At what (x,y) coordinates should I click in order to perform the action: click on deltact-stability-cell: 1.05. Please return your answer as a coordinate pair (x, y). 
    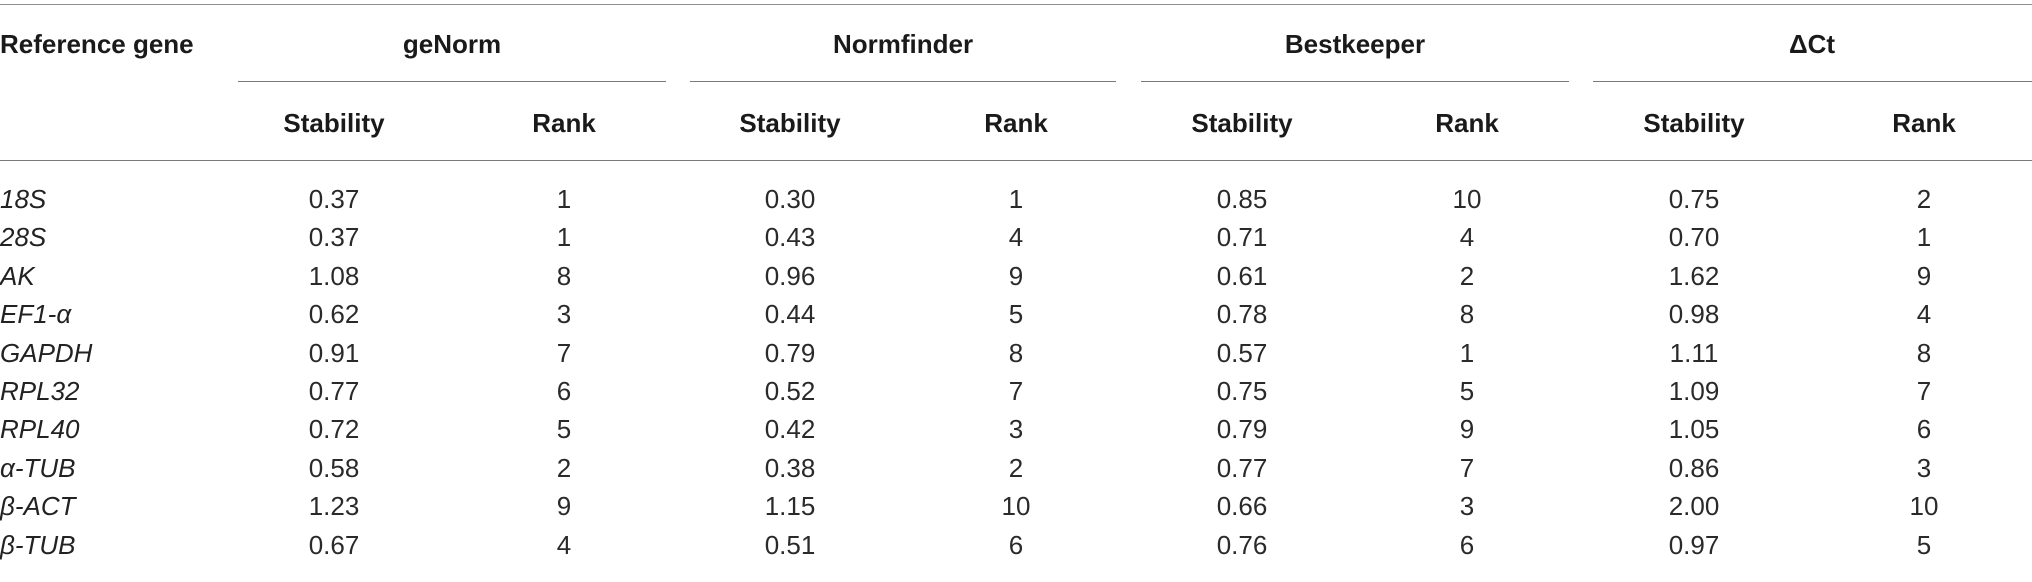
    Looking at the image, I should click on (1694, 429).